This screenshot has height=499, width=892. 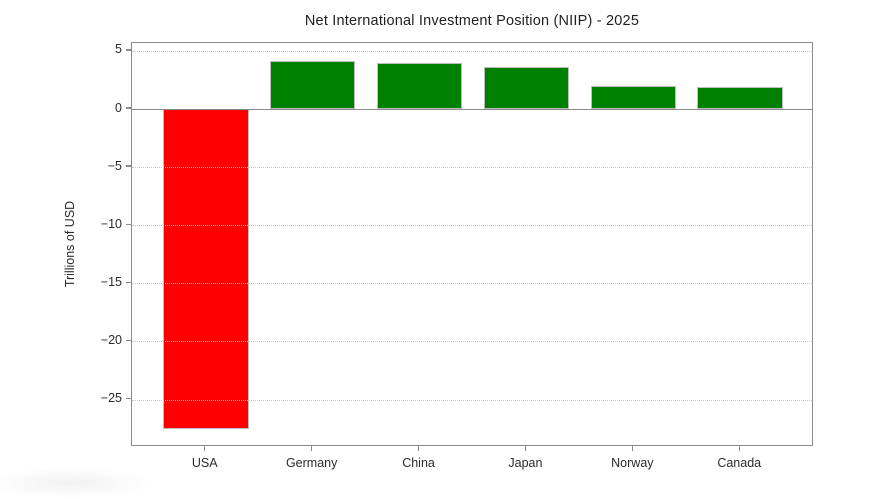 I want to click on x-tick-label-usa: USA, so click(x=204, y=463).